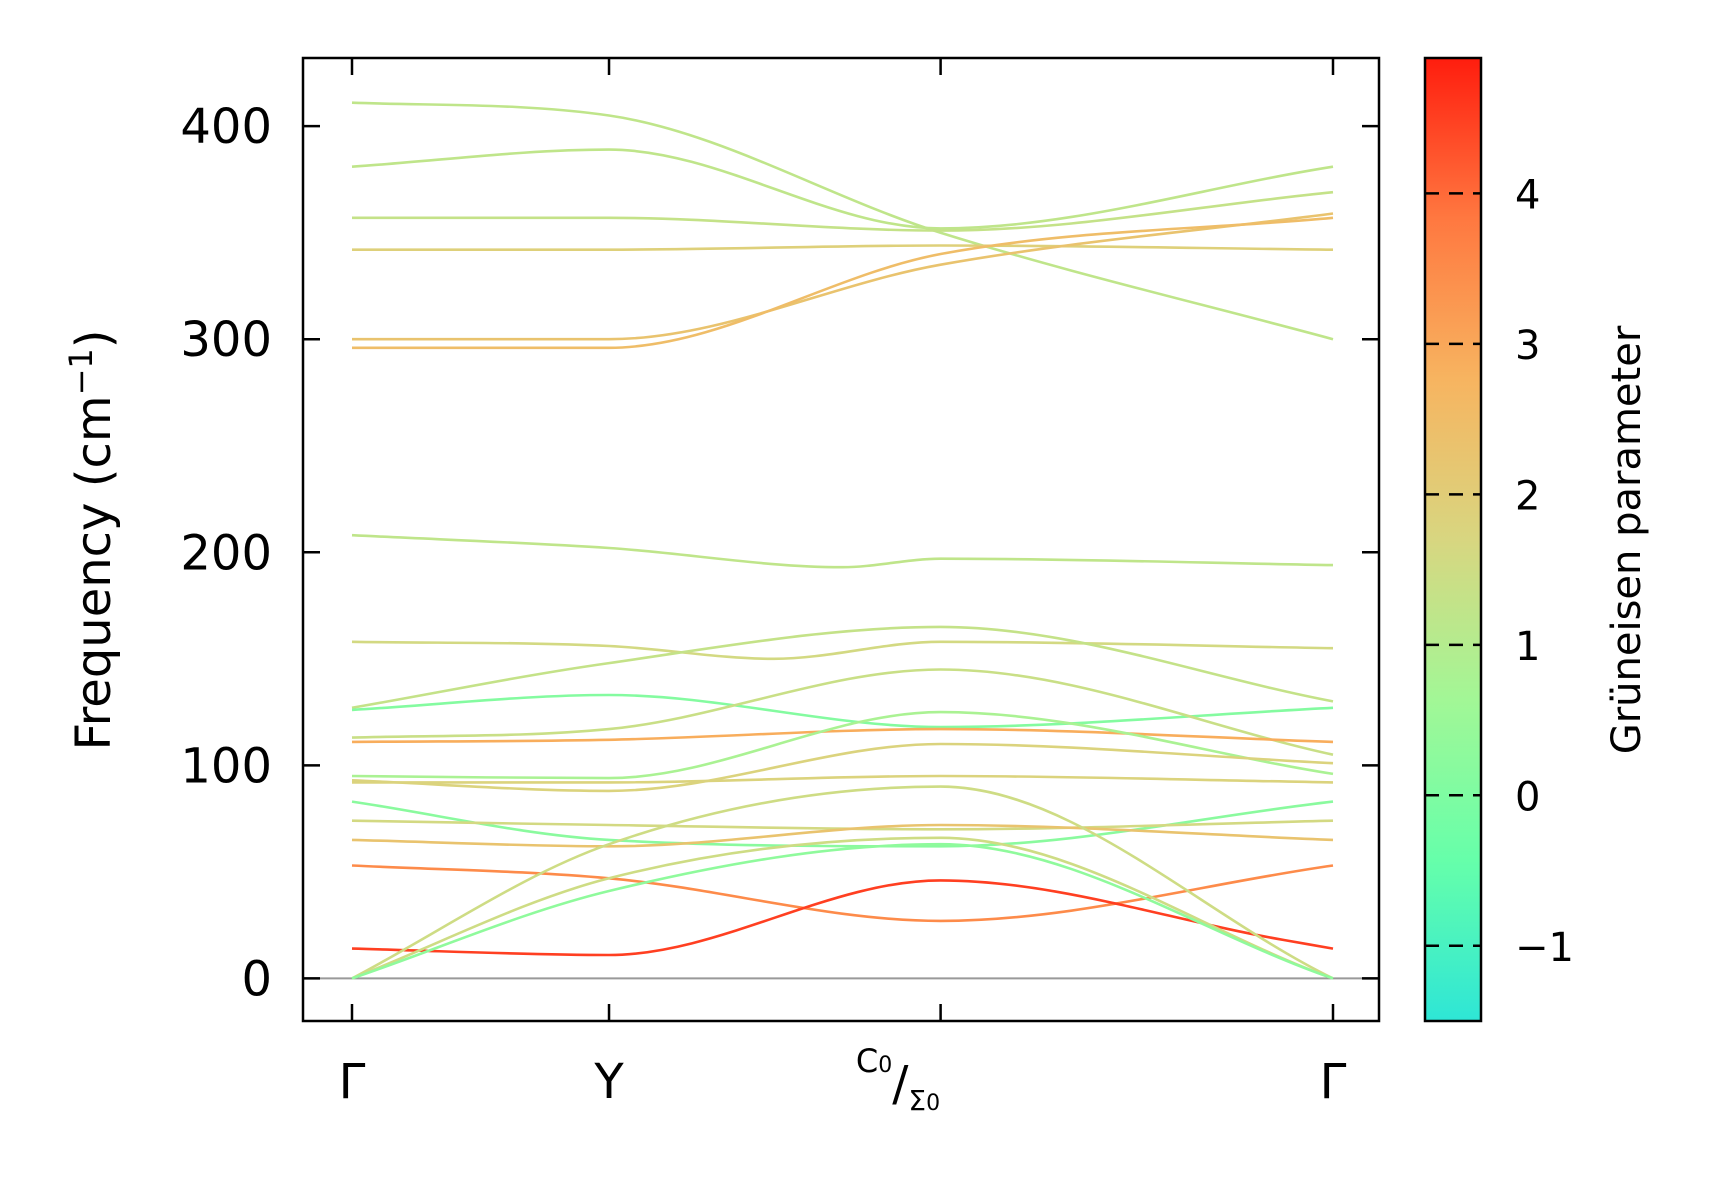  What do you see at coordinates (256, 979) in the screenshot?
I see `y-tick-label: 0` at bounding box center [256, 979].